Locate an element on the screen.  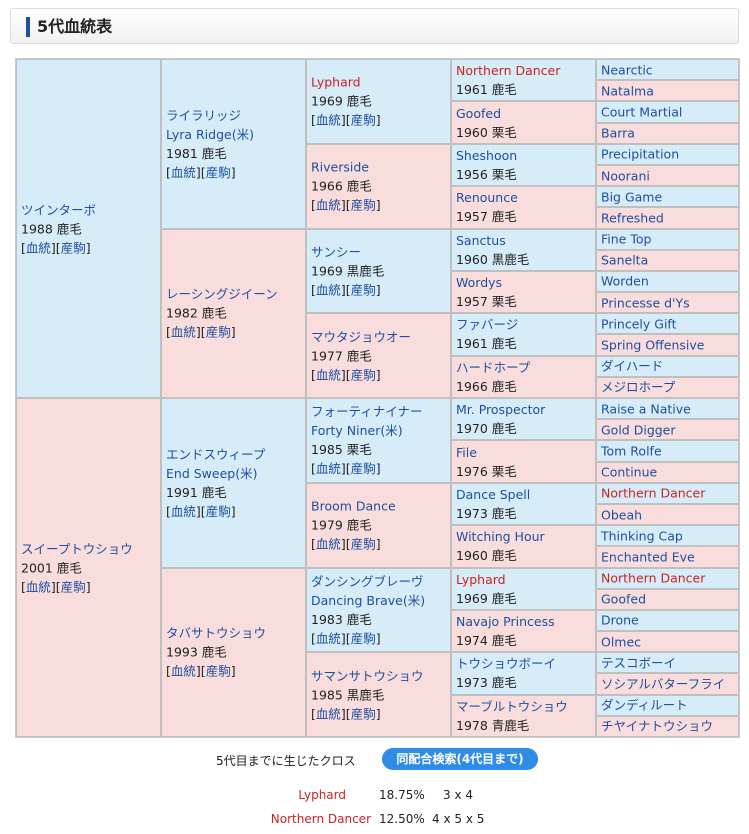
horse-name-en-link: End Sweep(米) is located at coordinates (212, 473).